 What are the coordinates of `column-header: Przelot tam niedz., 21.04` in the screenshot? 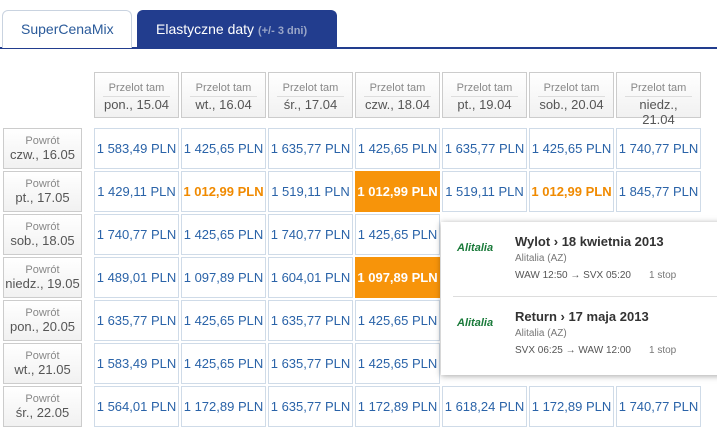 It's located at (658, 99).